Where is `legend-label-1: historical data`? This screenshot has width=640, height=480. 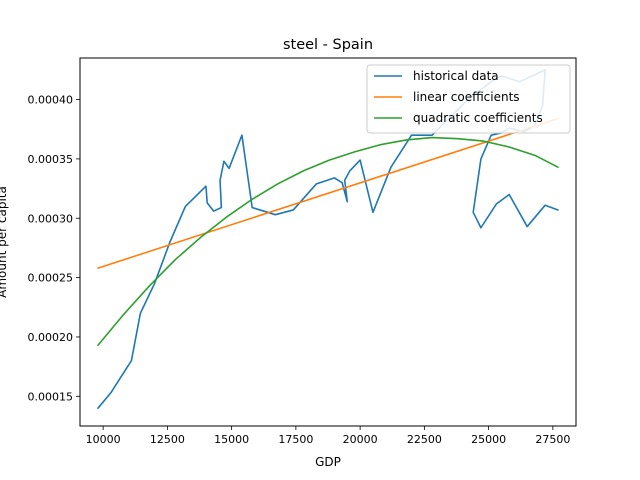 legend-label-1: historical data is located at coordinates (456, 76).